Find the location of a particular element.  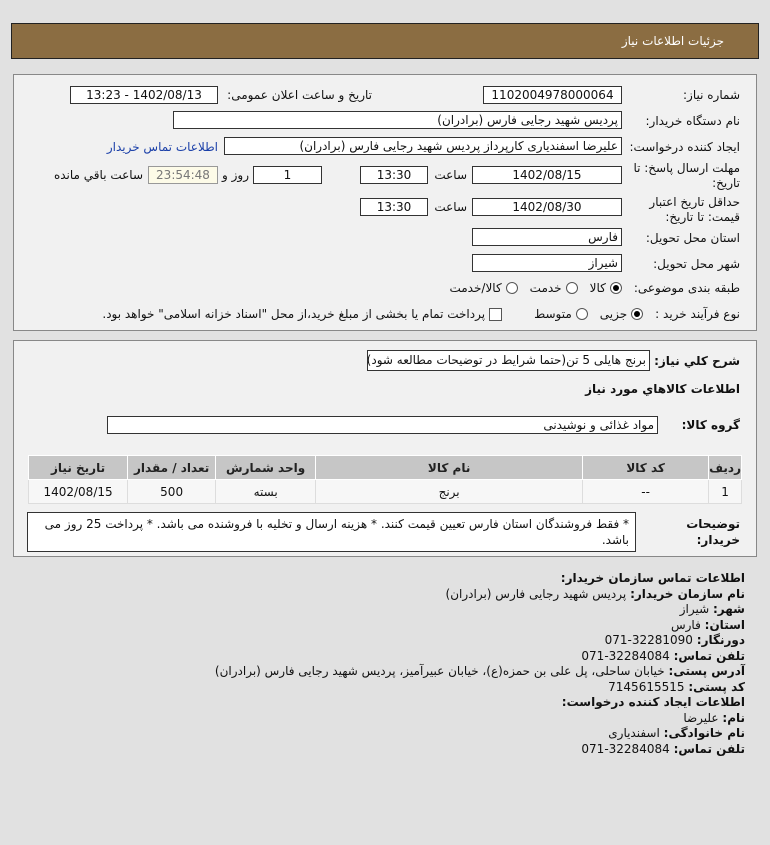

phone-label: تلفن تماس: is located at coordinates (709, 655).